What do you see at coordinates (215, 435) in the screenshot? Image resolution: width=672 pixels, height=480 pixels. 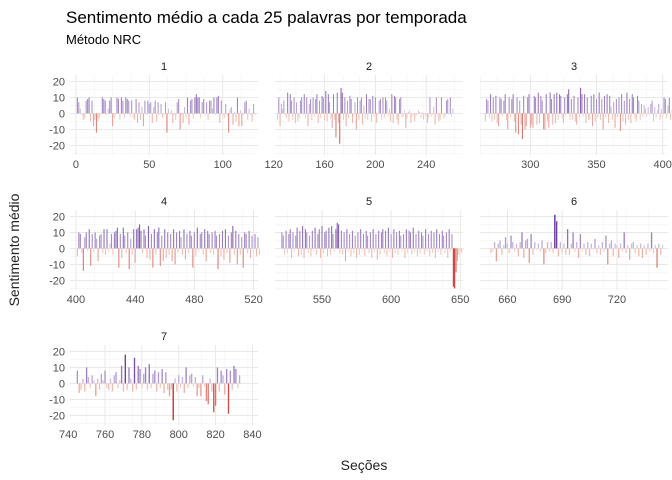 I see `x-tick-label: 820` at bounding box center [215, 435].